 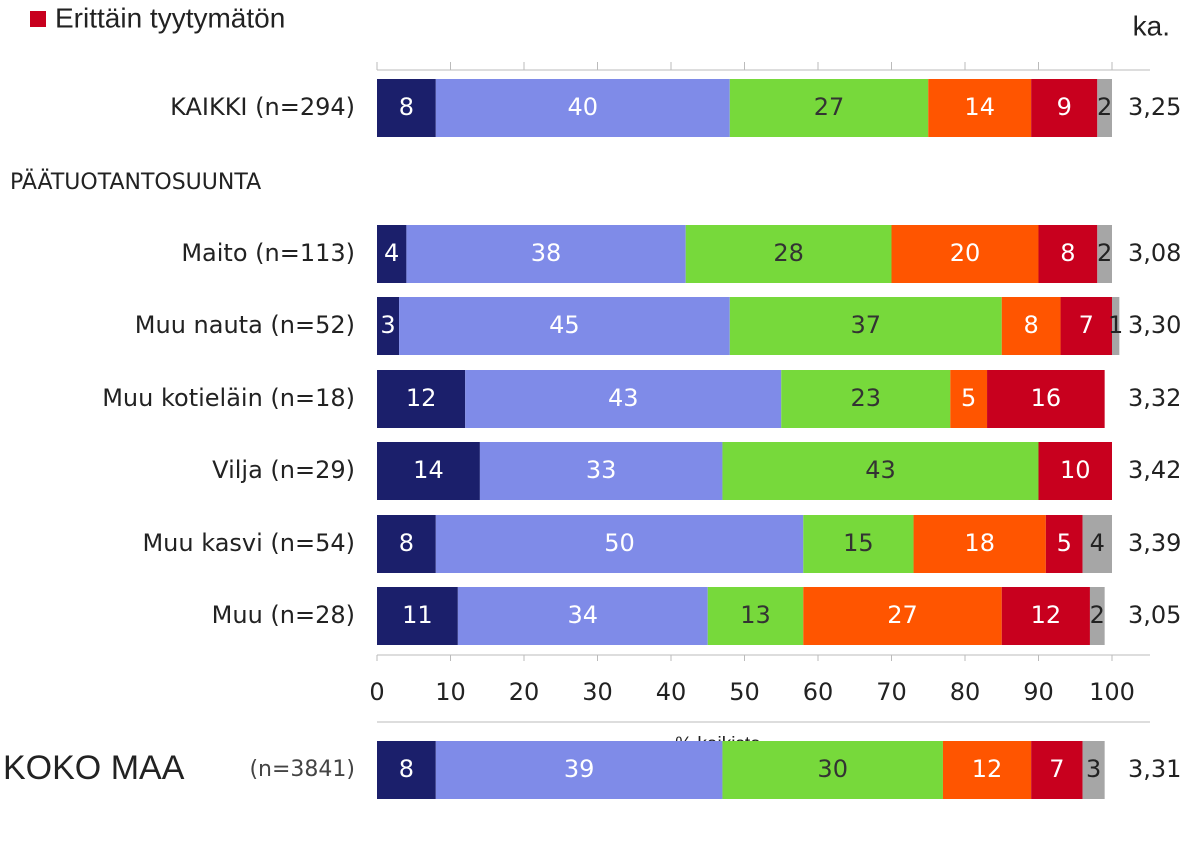 What do you see at coordinates (283, 470) in the screenshot?
I see `category-label: Vilja (n=29)` at bounding box center [283, 470].